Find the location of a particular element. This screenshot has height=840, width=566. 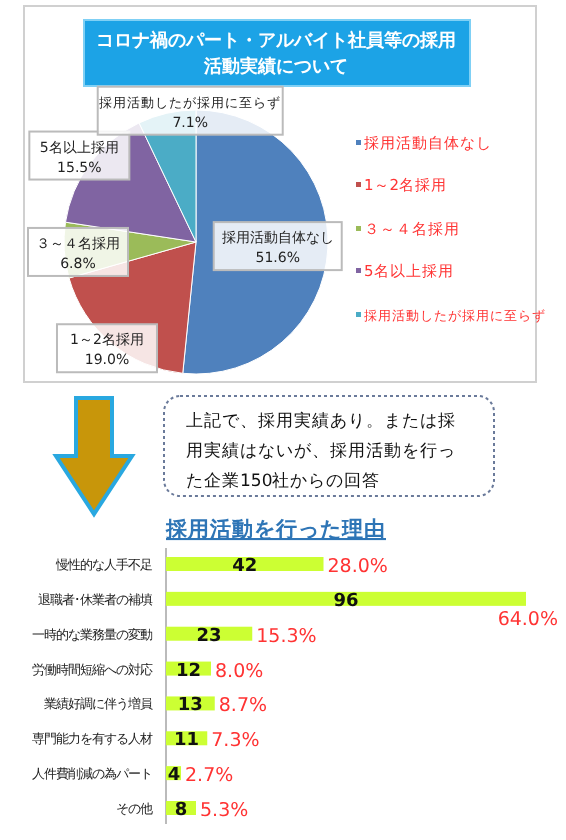

data-label: 4 is located at coordinates (174, 776).